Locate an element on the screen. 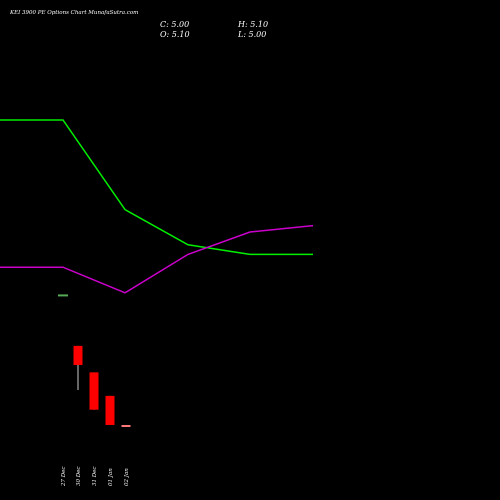 Image resolution: width=500 pixels, height=500 pixels. close-readout: C: 5.00 is located at coordinates (174, 24).